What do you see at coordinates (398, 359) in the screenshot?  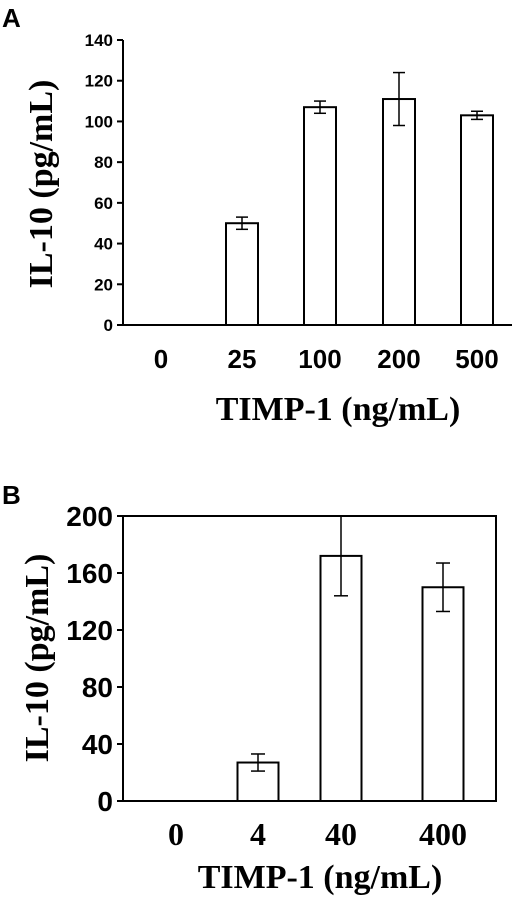 I see `x-tick-label: 200` at bounding box center [398, 359].